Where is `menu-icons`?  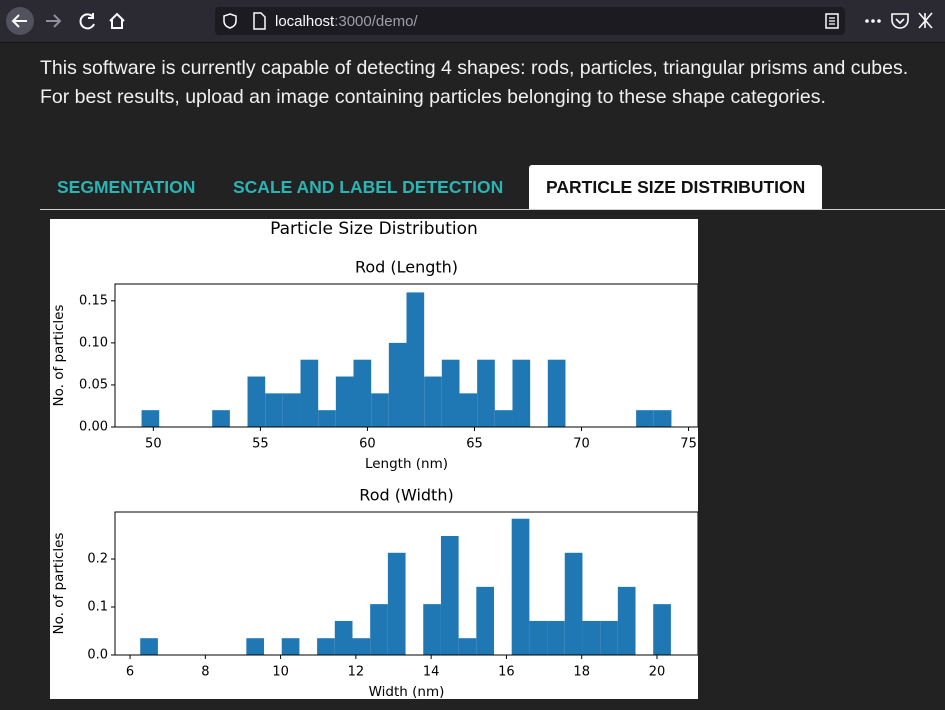
menu-icons is located at coordinates (899, 20).